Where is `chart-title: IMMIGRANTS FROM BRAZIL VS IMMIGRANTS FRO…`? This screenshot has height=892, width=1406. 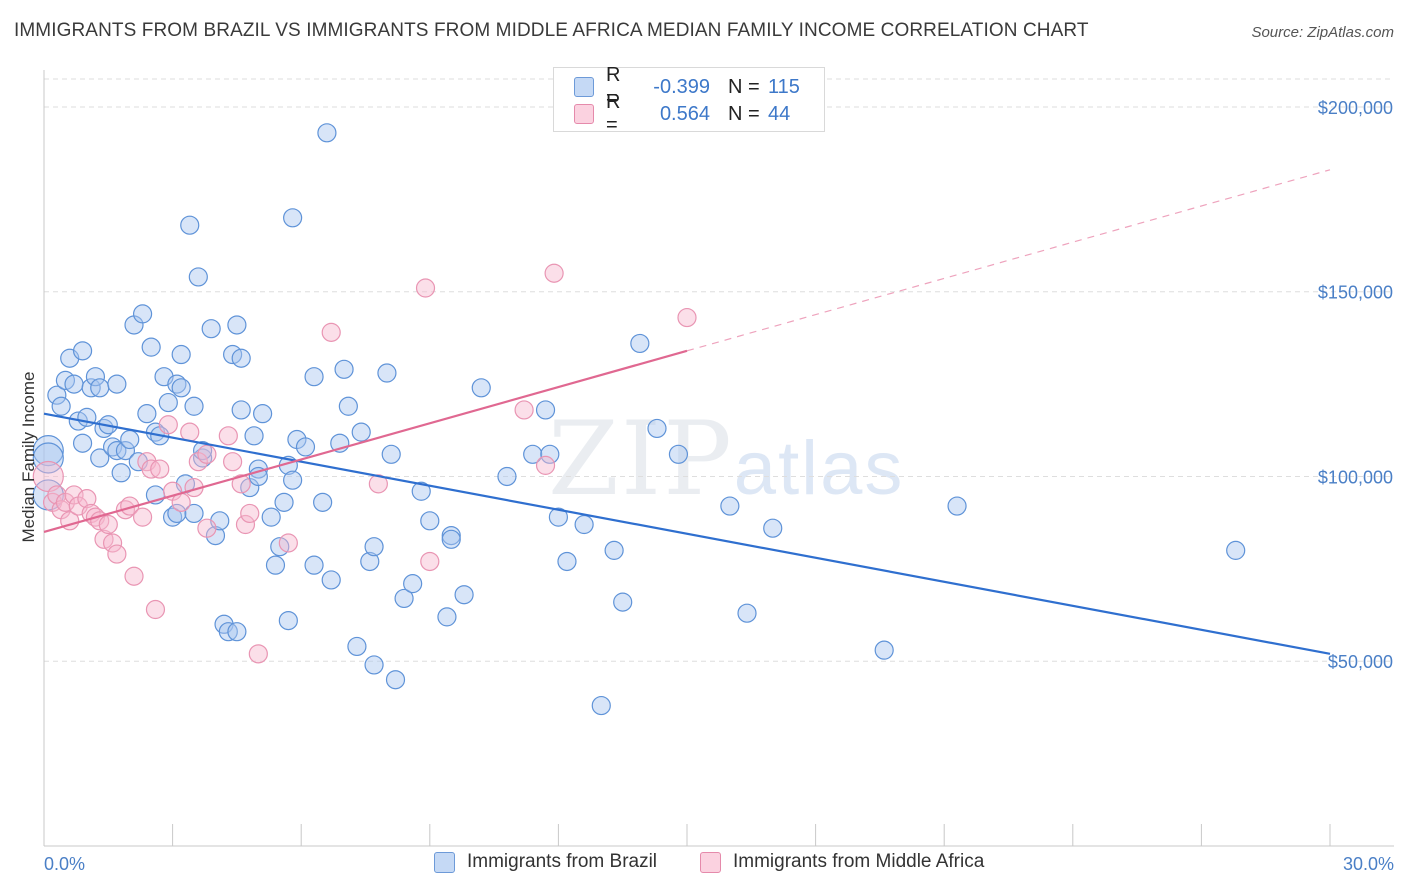 chart-title: IMMIGRANTS FROM BRAZIL VS IMMIGRANTS FRO… is located at coordinates (551, 30).